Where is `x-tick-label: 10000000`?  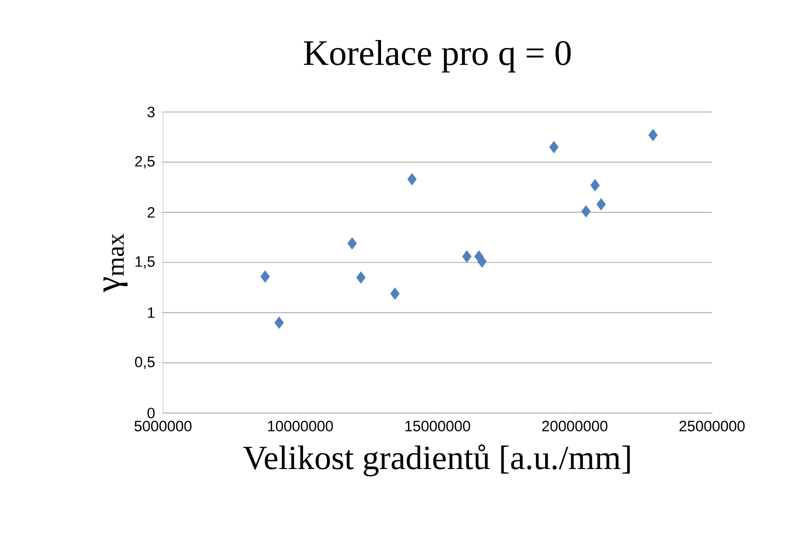 x-tick-label: 10000000 is located at coordinates (300, 426).